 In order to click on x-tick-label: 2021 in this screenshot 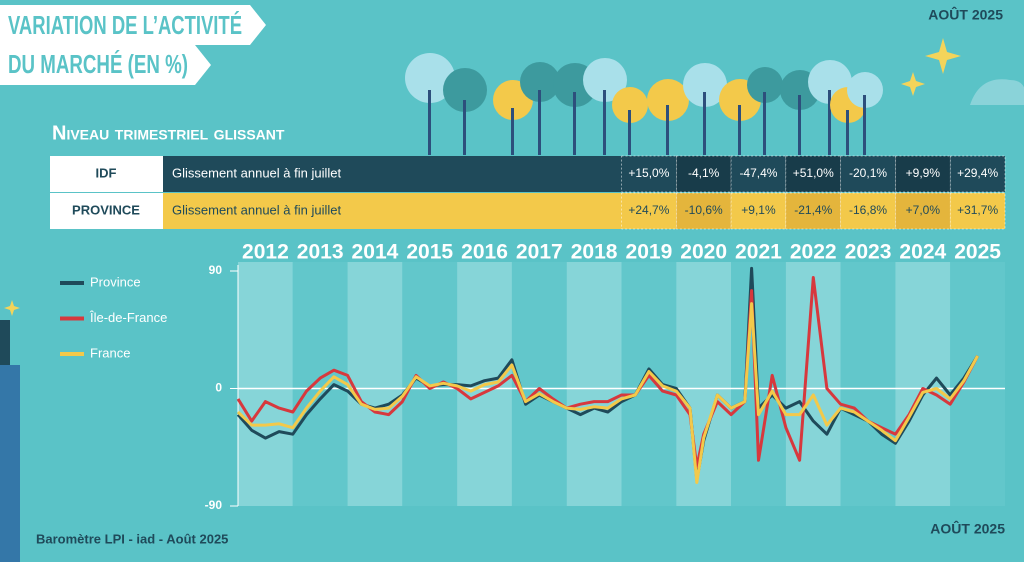, I will do `click(758, 252)`.